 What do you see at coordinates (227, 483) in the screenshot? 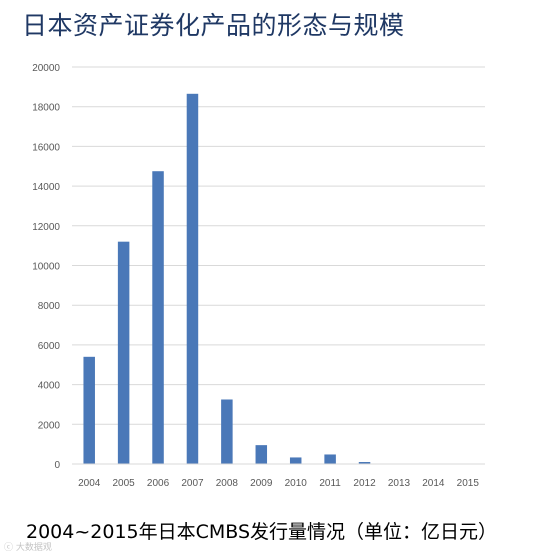
I see `x-tick-label: 2008` at bounding box center [227, 483].